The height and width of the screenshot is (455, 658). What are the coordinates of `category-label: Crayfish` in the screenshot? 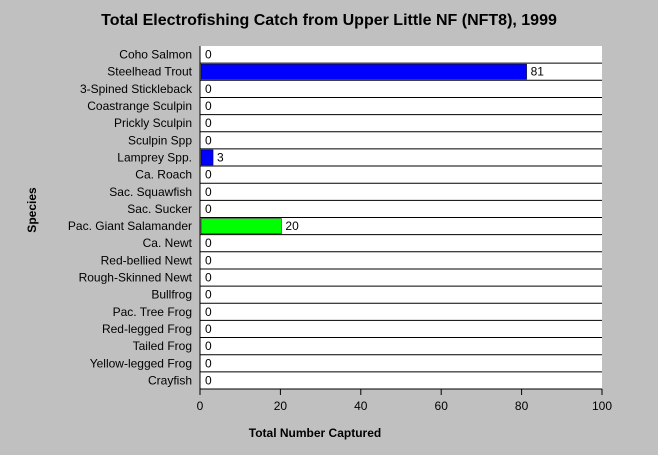 It's located at (170, 380).